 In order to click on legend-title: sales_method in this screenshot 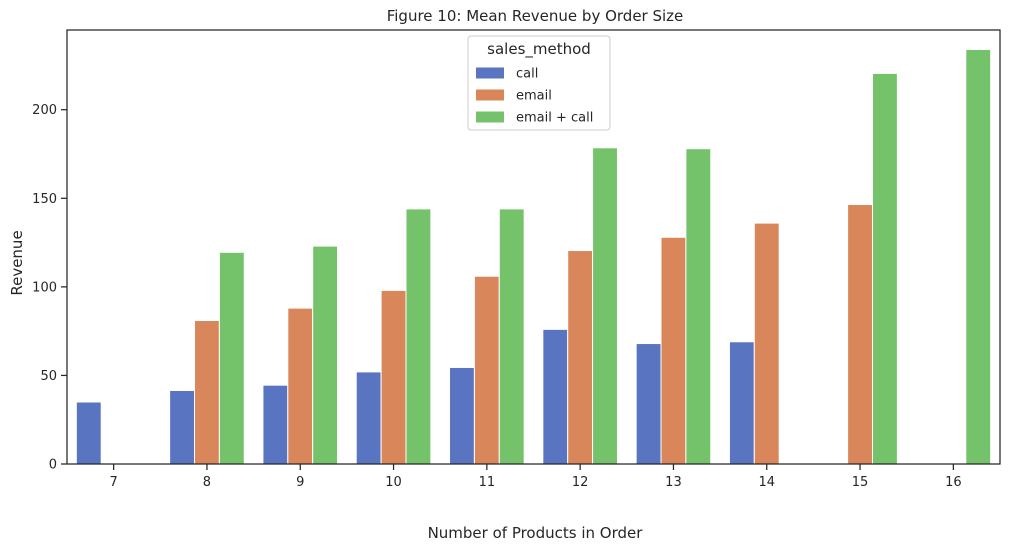, I will do `click(539, 49)`.